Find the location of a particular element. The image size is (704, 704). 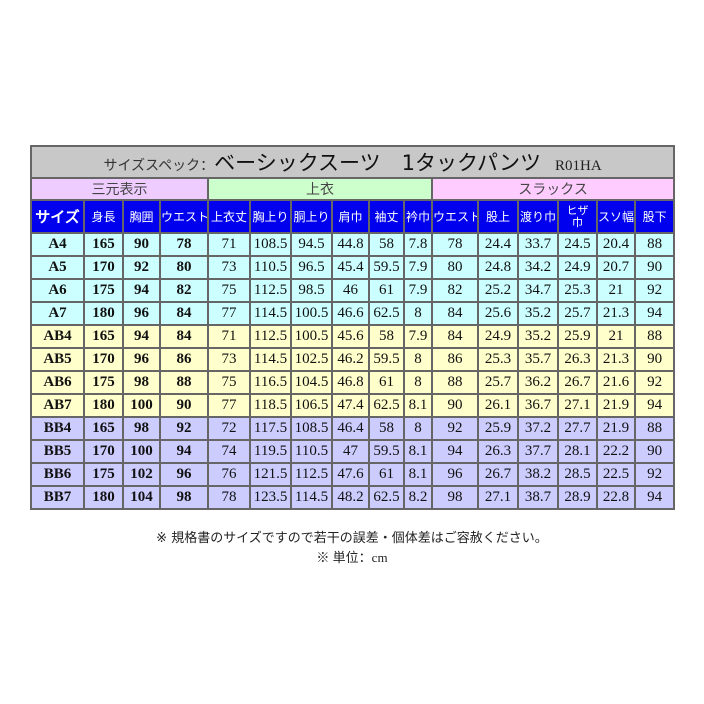

size-cell: A4 is located at coordinates (57, 244).